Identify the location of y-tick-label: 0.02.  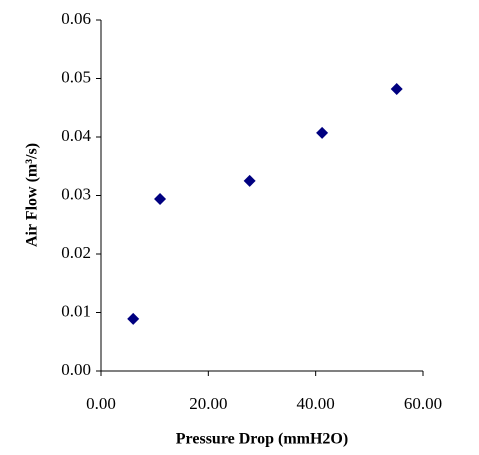
(76, 252).